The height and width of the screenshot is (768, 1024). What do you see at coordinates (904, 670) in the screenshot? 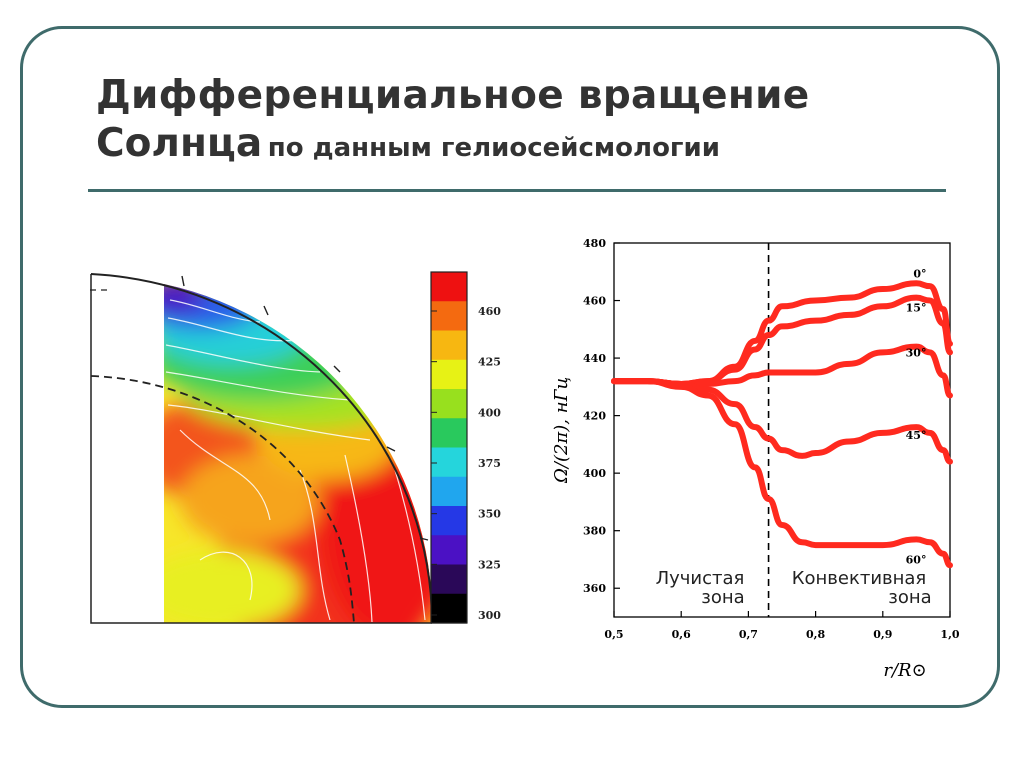
I see `x-axis-label: r/R⊙` at bounding box center [904, 670].